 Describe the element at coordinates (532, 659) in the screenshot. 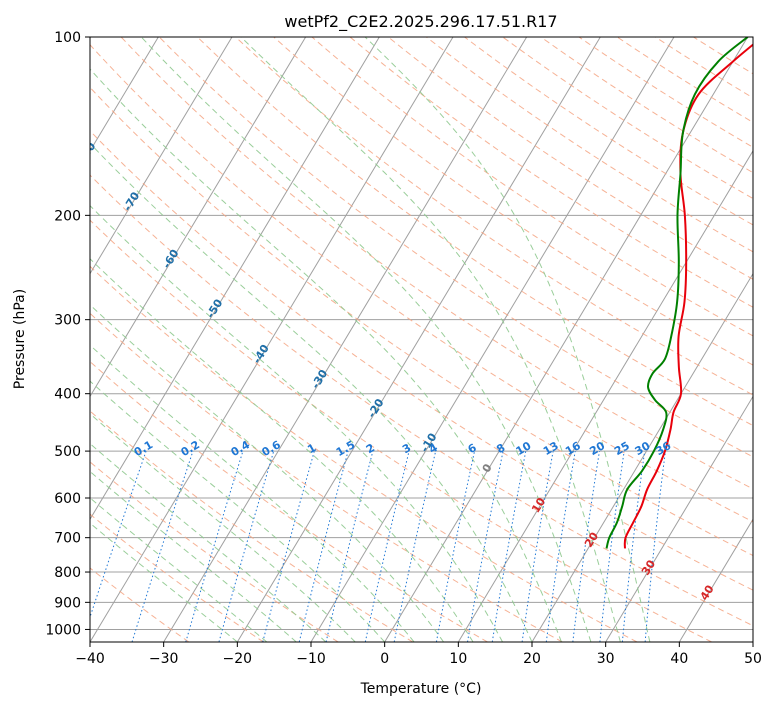

I see `x-tick-label-20: 20` at that location.